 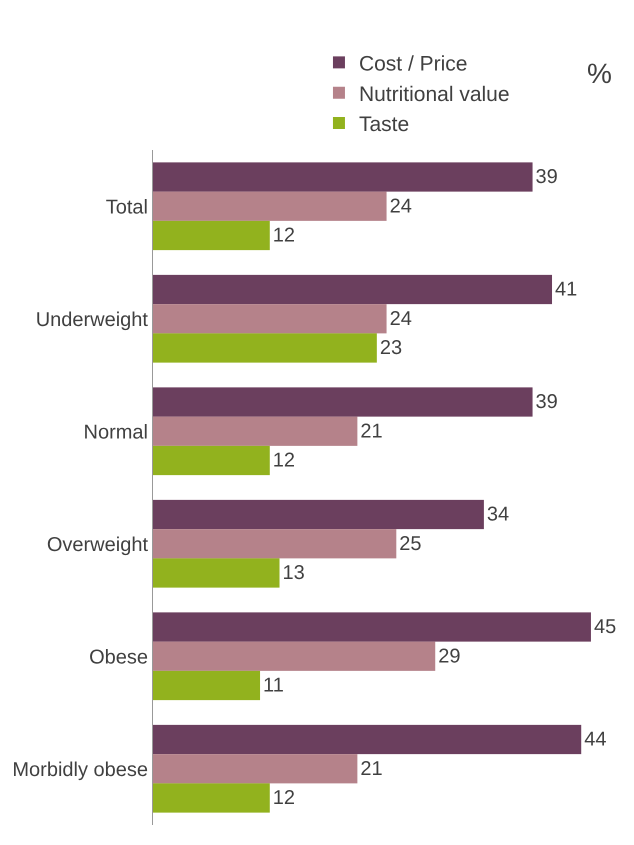 I want to click on data-label: 41, so click(x=566, y=289).